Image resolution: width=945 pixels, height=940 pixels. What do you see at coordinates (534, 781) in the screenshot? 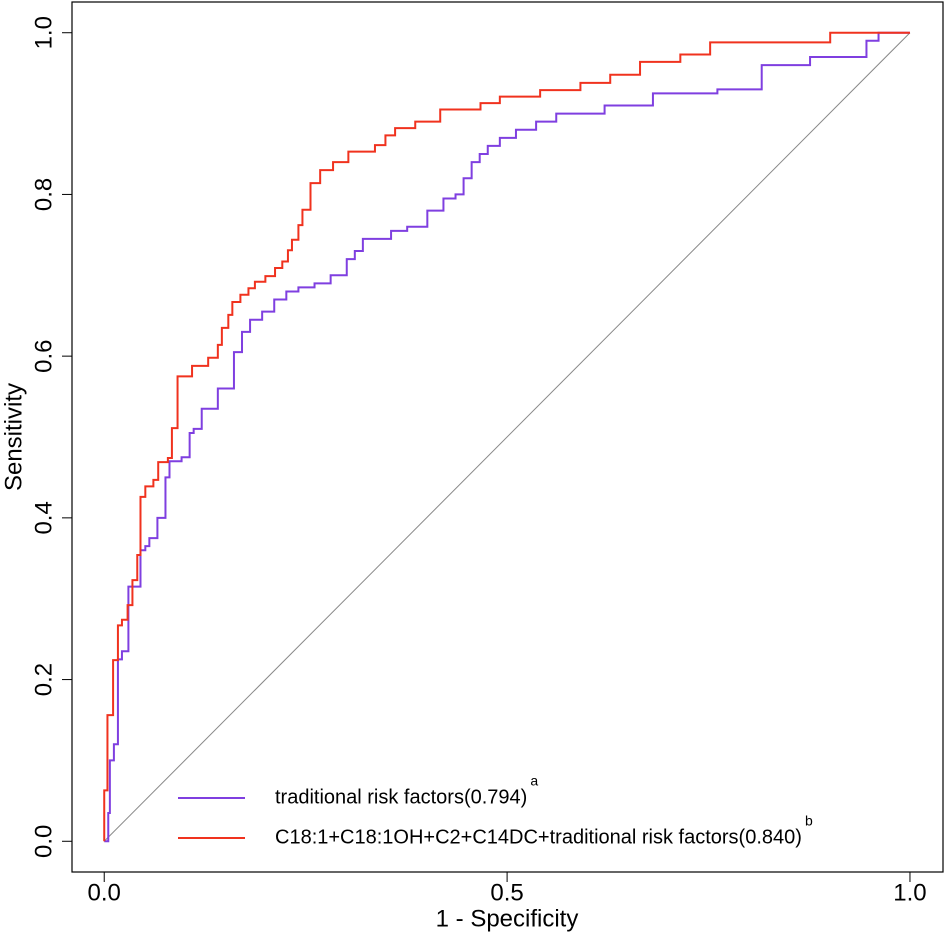
I see `legend-superscript: a` at bounding box center [534, 781].